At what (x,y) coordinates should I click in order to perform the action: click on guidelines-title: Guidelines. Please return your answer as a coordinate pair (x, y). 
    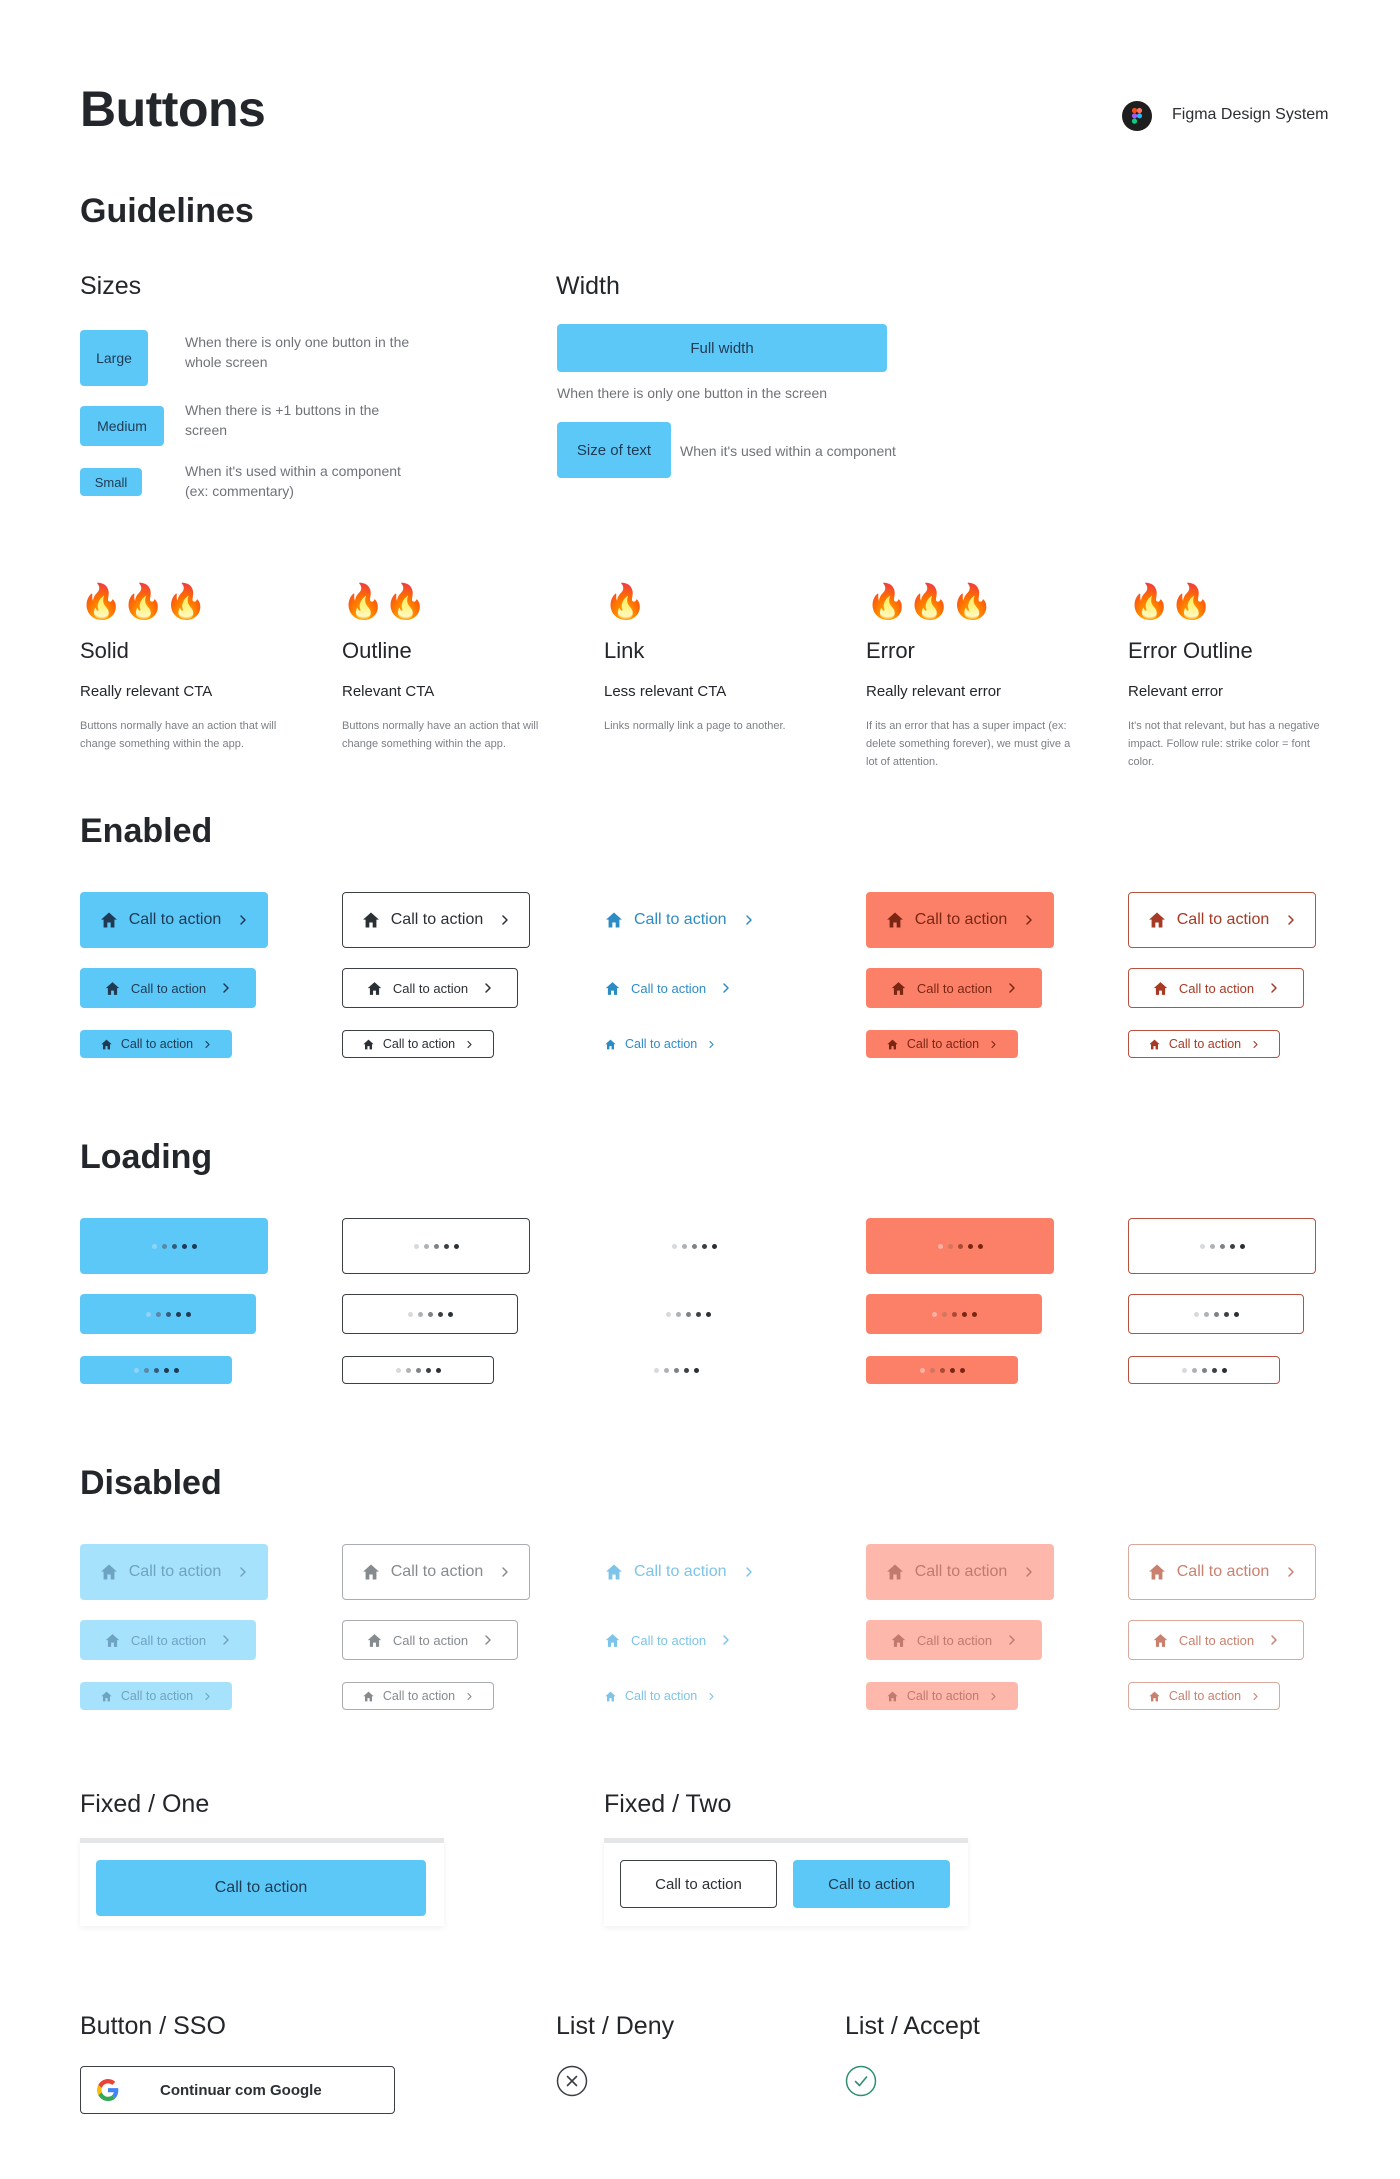
    Looking at the image, I should click on (167, 211).